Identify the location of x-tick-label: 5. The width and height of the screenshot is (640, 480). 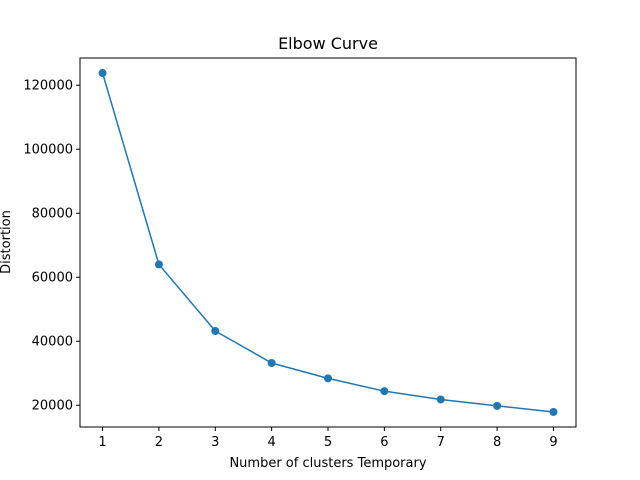
(328, 442).